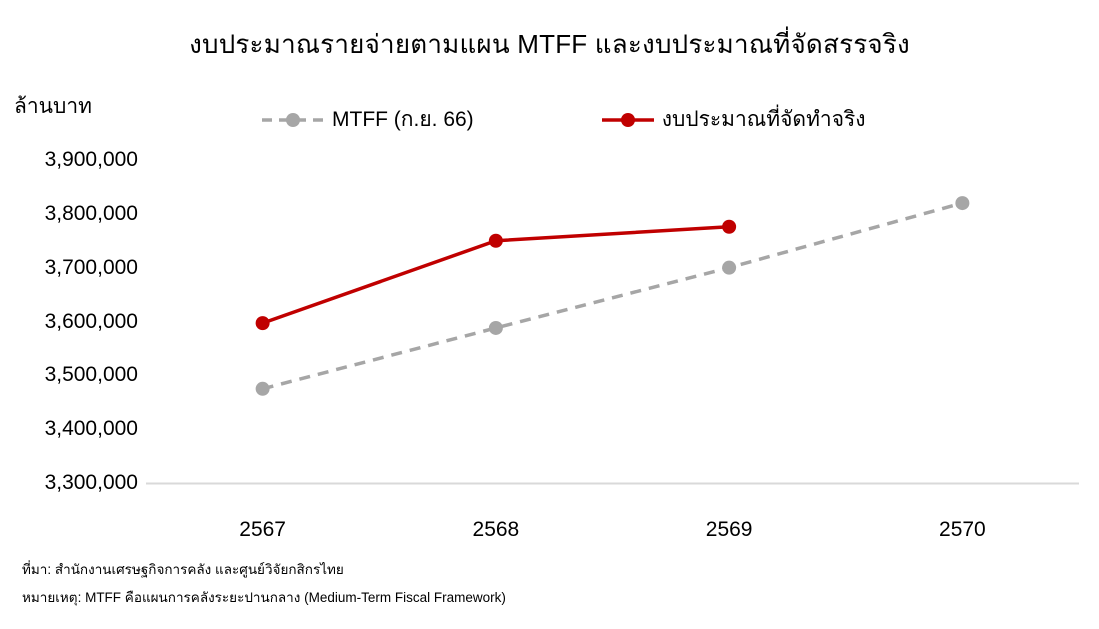 The width and height of the screenshot is (1099, 629). Describe the element at coordinates (91, 321) in the screenshot. I see `y-axis-tick-label: 3,600,000` at that location.